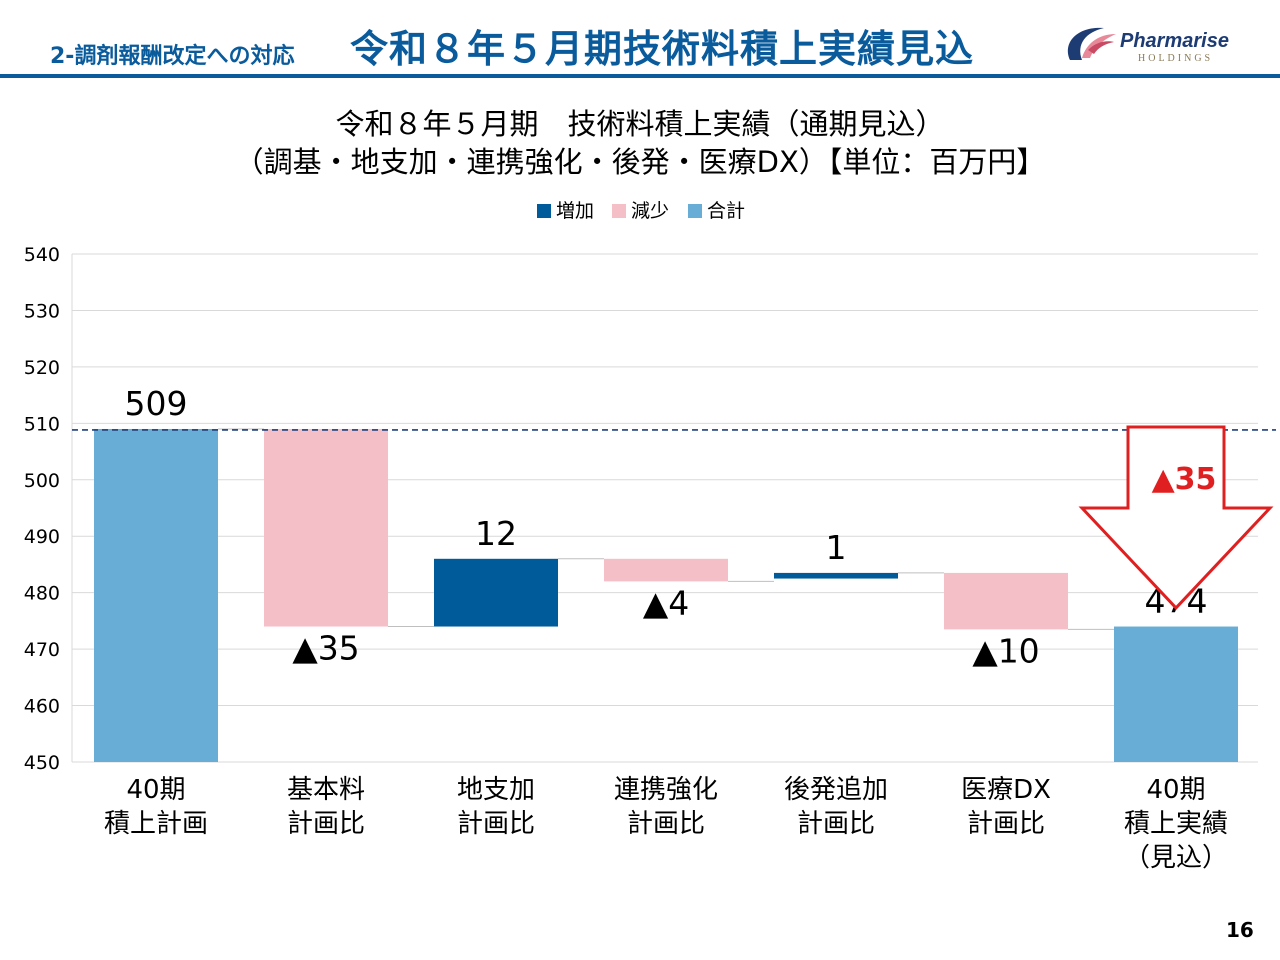 This screenshot has width=1280, height=960. Describe the element at coordinates (662, 49) in the screenshot. I see `page-title: 令和８年５月期技術料積上実績見込` at that location.